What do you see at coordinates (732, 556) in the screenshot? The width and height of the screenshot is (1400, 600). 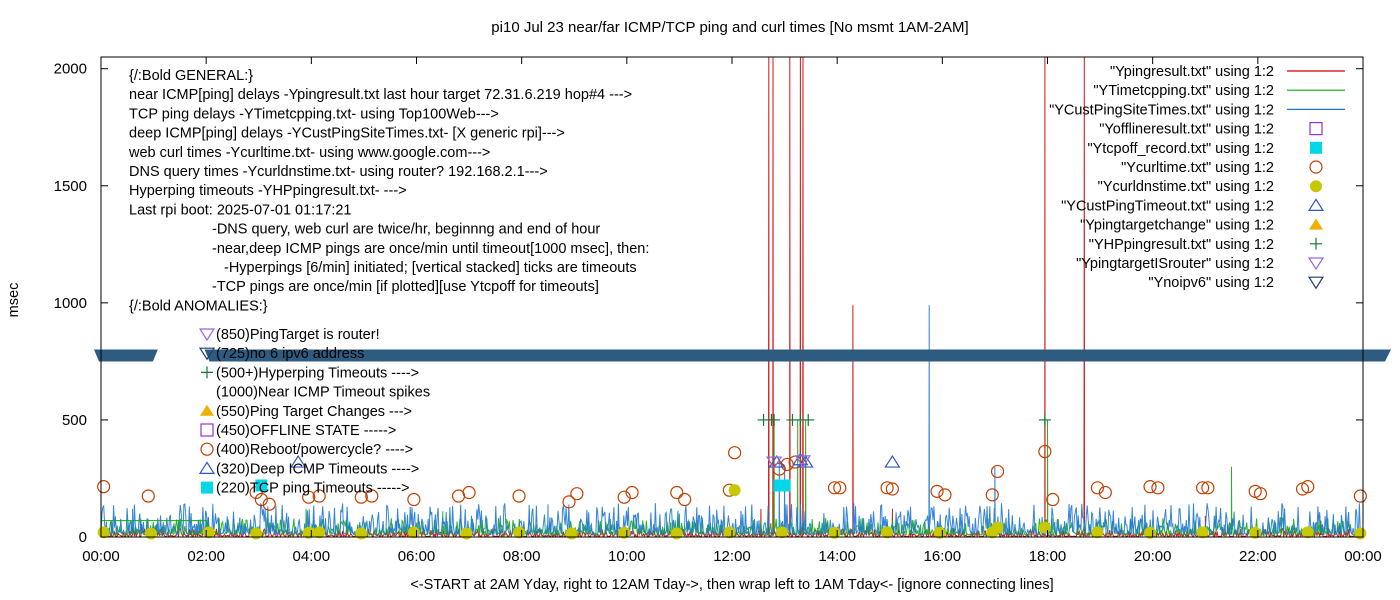 I see `x-tick-label: 12:00` at bounding box center [732, 556].